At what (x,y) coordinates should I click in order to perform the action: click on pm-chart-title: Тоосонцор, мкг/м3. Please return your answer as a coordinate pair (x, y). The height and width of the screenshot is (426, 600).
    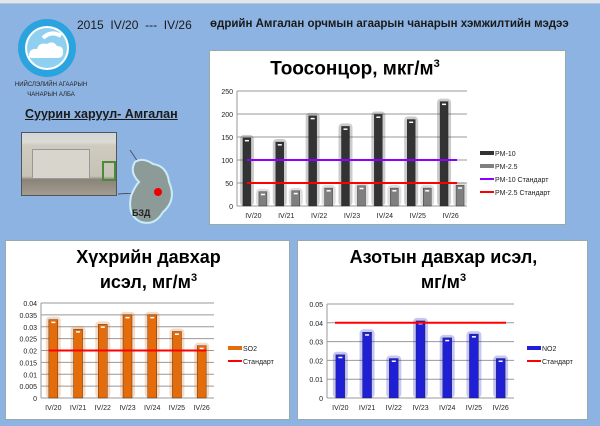
    Looking at the image, I should click on (355, 69).